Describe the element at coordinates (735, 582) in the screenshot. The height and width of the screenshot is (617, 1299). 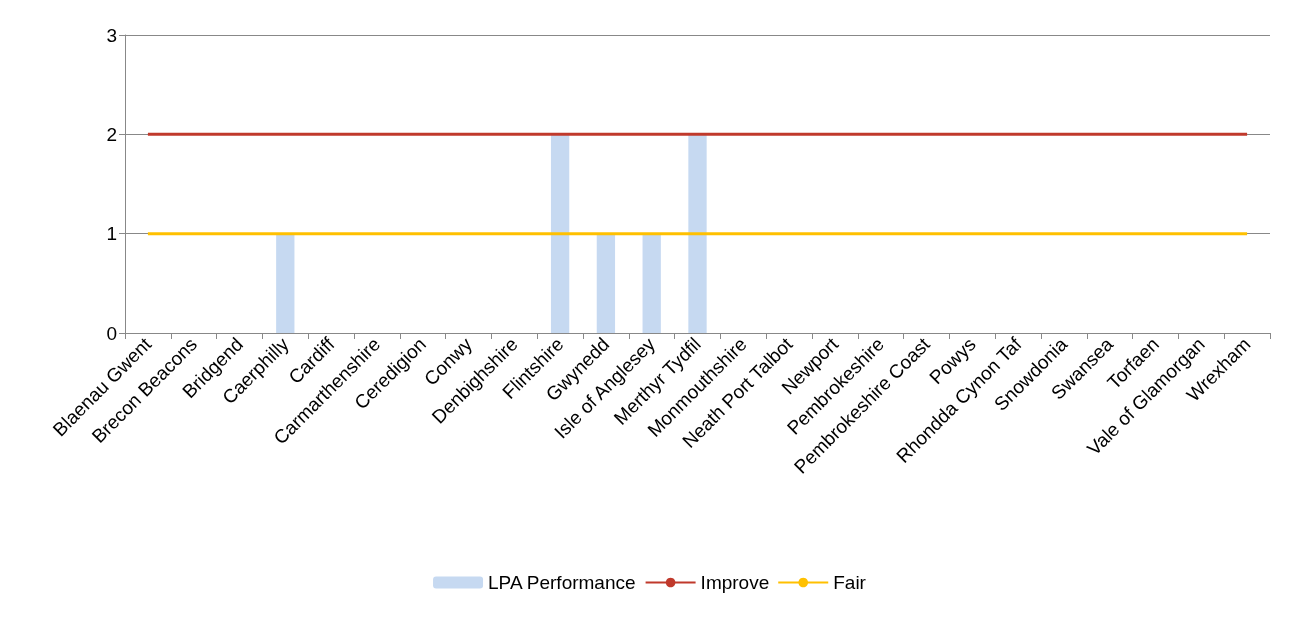
I see `legend-label: Improve` at that location.